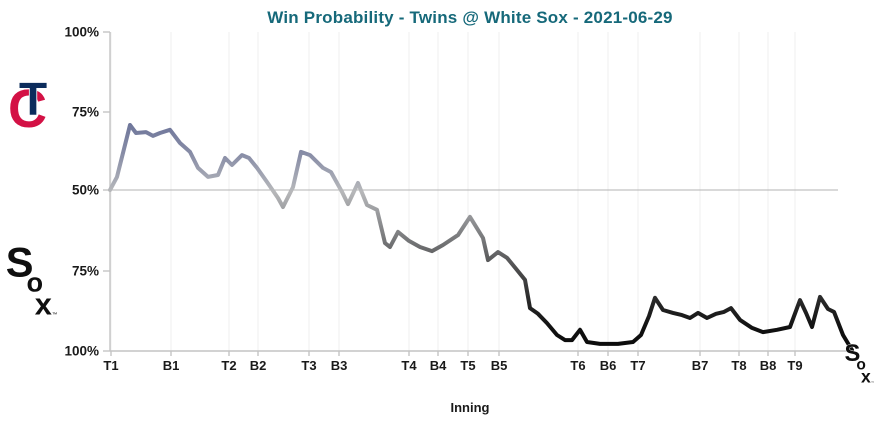 The width and height of the screenshot is (875, 430). Describe the element at coordinates (738, 365) in the screenshot. I see `x-tick-label: T8` at that location.